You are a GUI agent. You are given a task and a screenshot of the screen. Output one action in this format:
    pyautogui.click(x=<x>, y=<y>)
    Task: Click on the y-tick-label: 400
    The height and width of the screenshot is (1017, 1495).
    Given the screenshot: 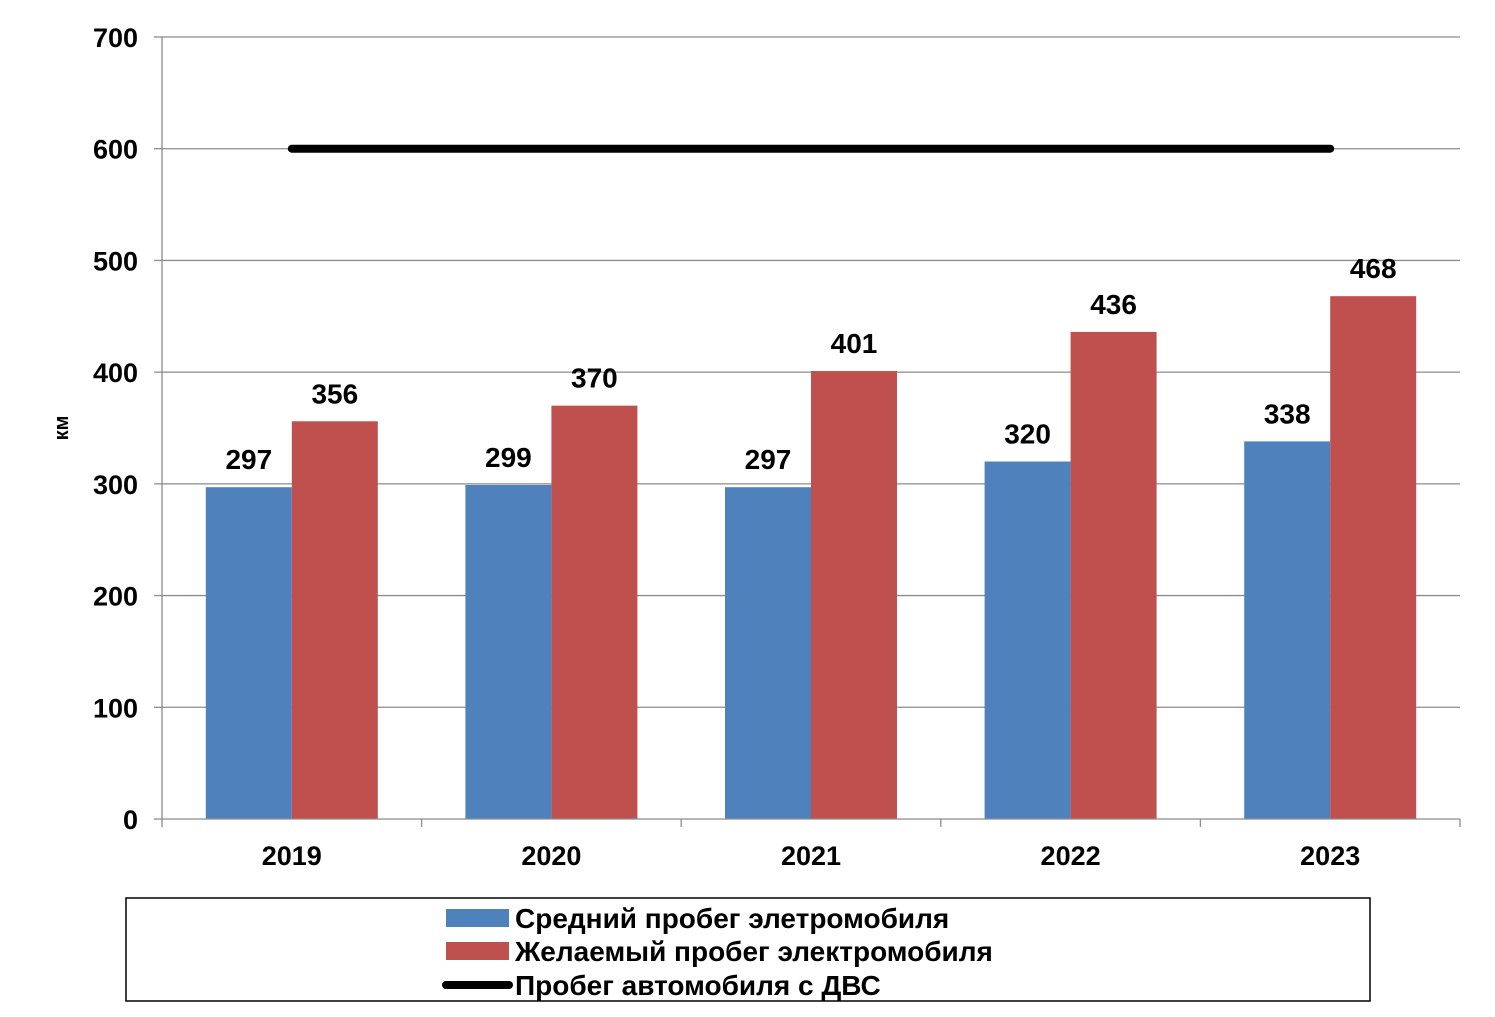 What is the action you would take?
    pyautogui.click(x=115, y=373)
    